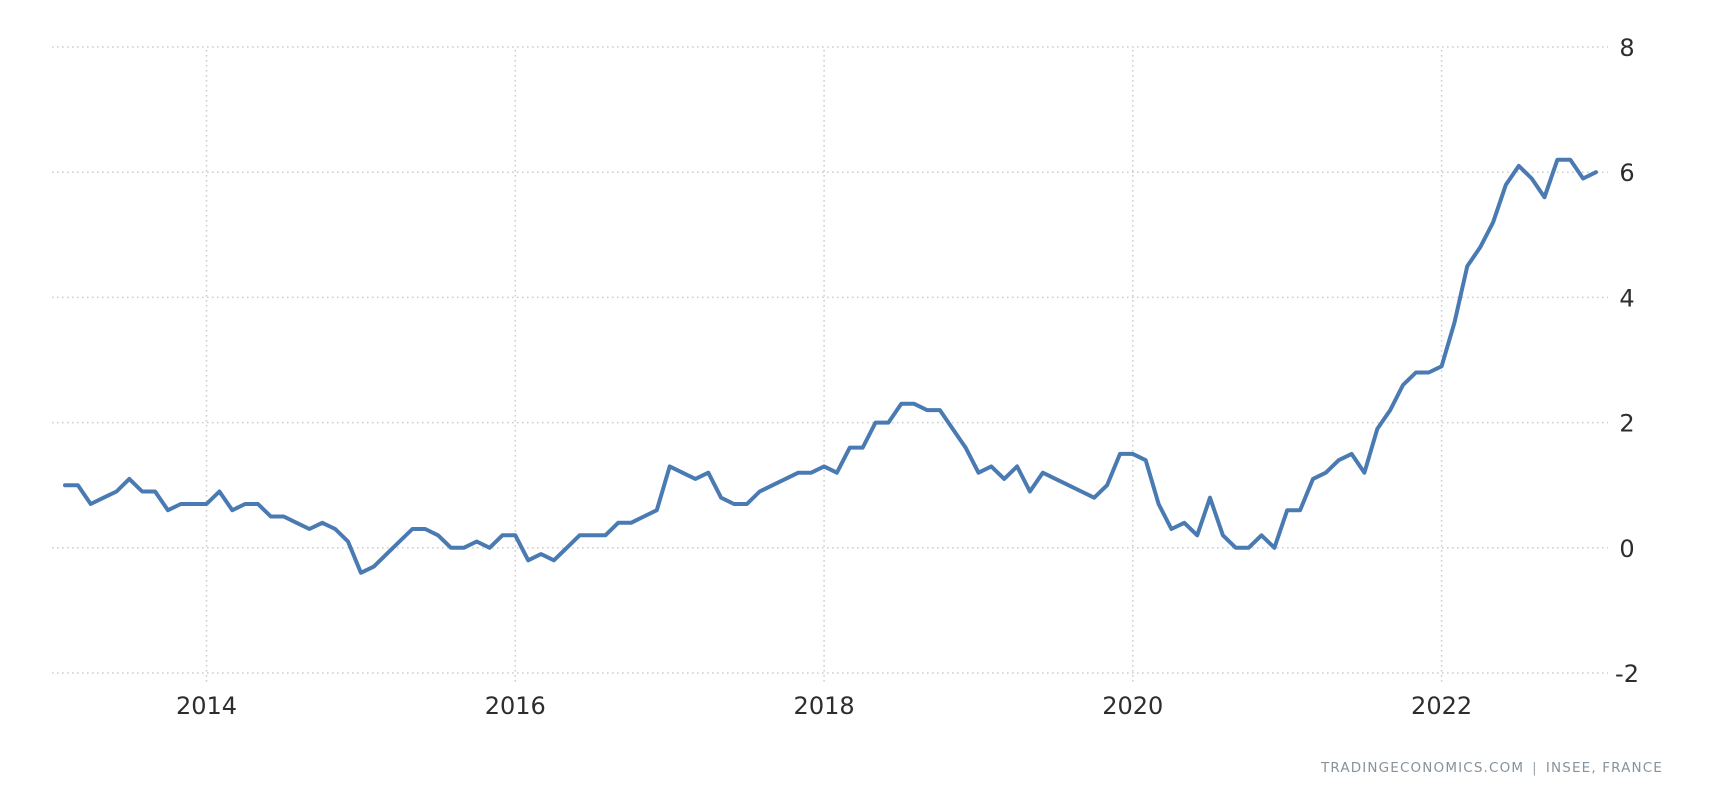 This screenshot has width=1732, height=807. What do you see at coordinates (1441, 706) in the screenshot?
I see `x-axis-label: 2022` at bounding box center [1441, 706].